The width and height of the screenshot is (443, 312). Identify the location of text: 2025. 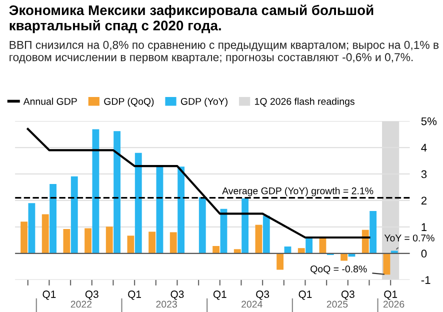
(337, 304).